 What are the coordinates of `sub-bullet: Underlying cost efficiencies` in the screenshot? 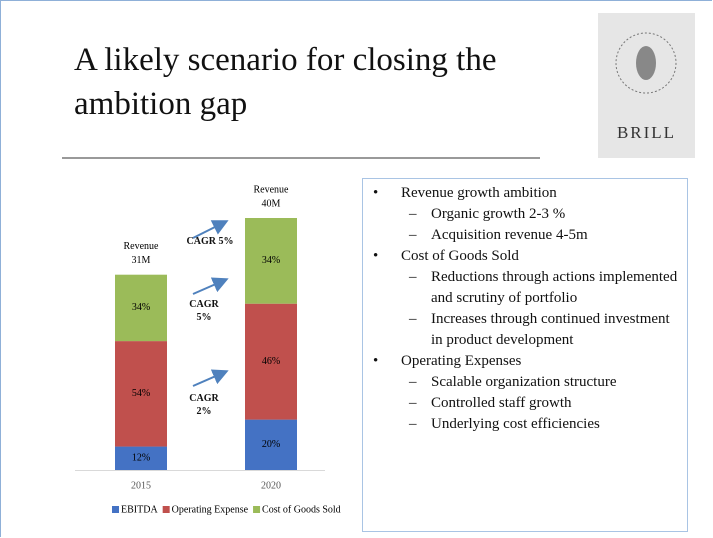 It's located at (525, 424).